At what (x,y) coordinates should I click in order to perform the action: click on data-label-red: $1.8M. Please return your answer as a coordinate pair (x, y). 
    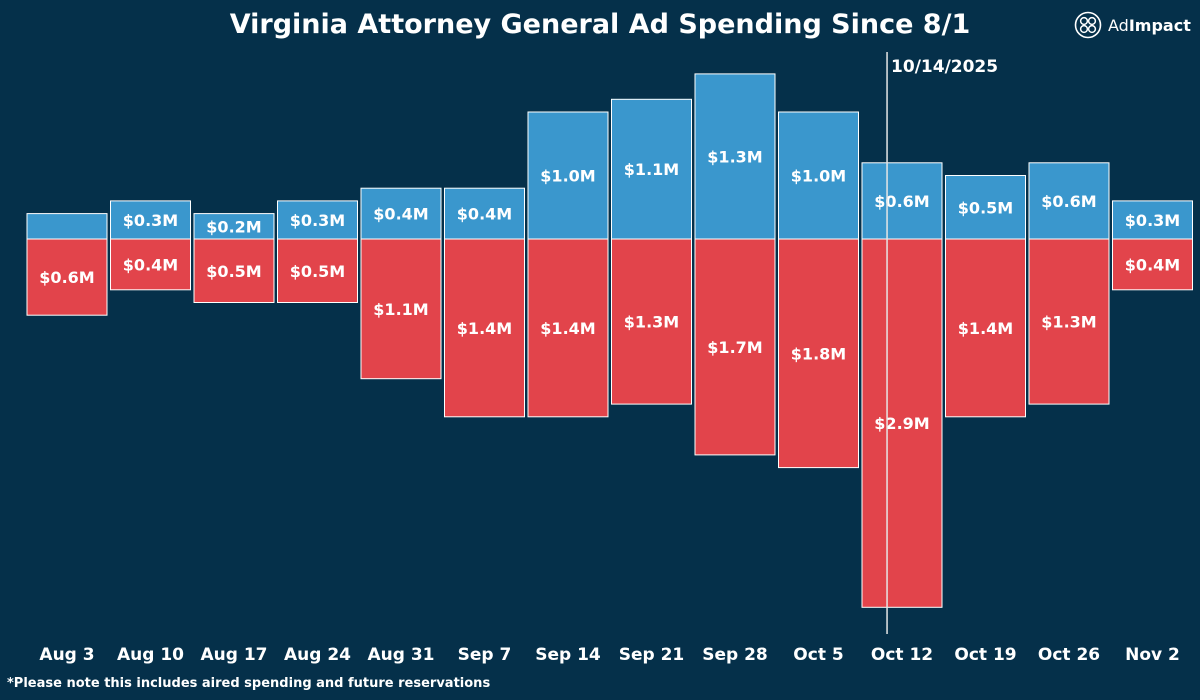
    Looking at the image, I should click on (818, 353).